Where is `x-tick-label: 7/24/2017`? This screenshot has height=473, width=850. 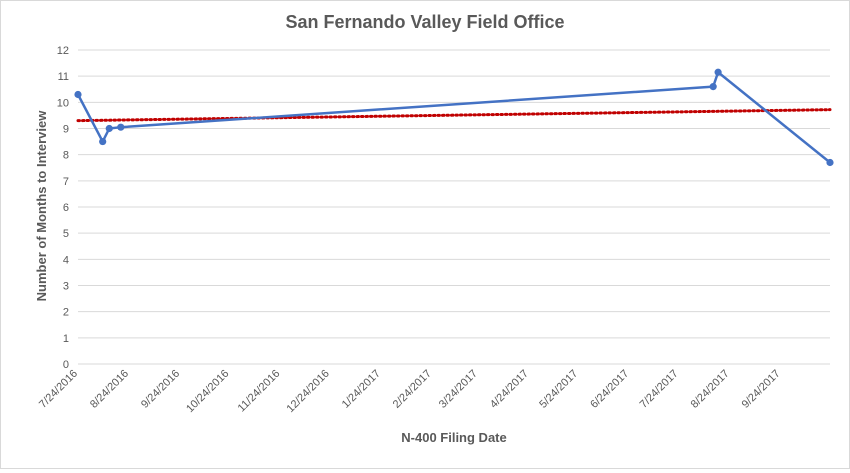 x-tick-label: 7/24/2017 is located at coordinates (659, 389).